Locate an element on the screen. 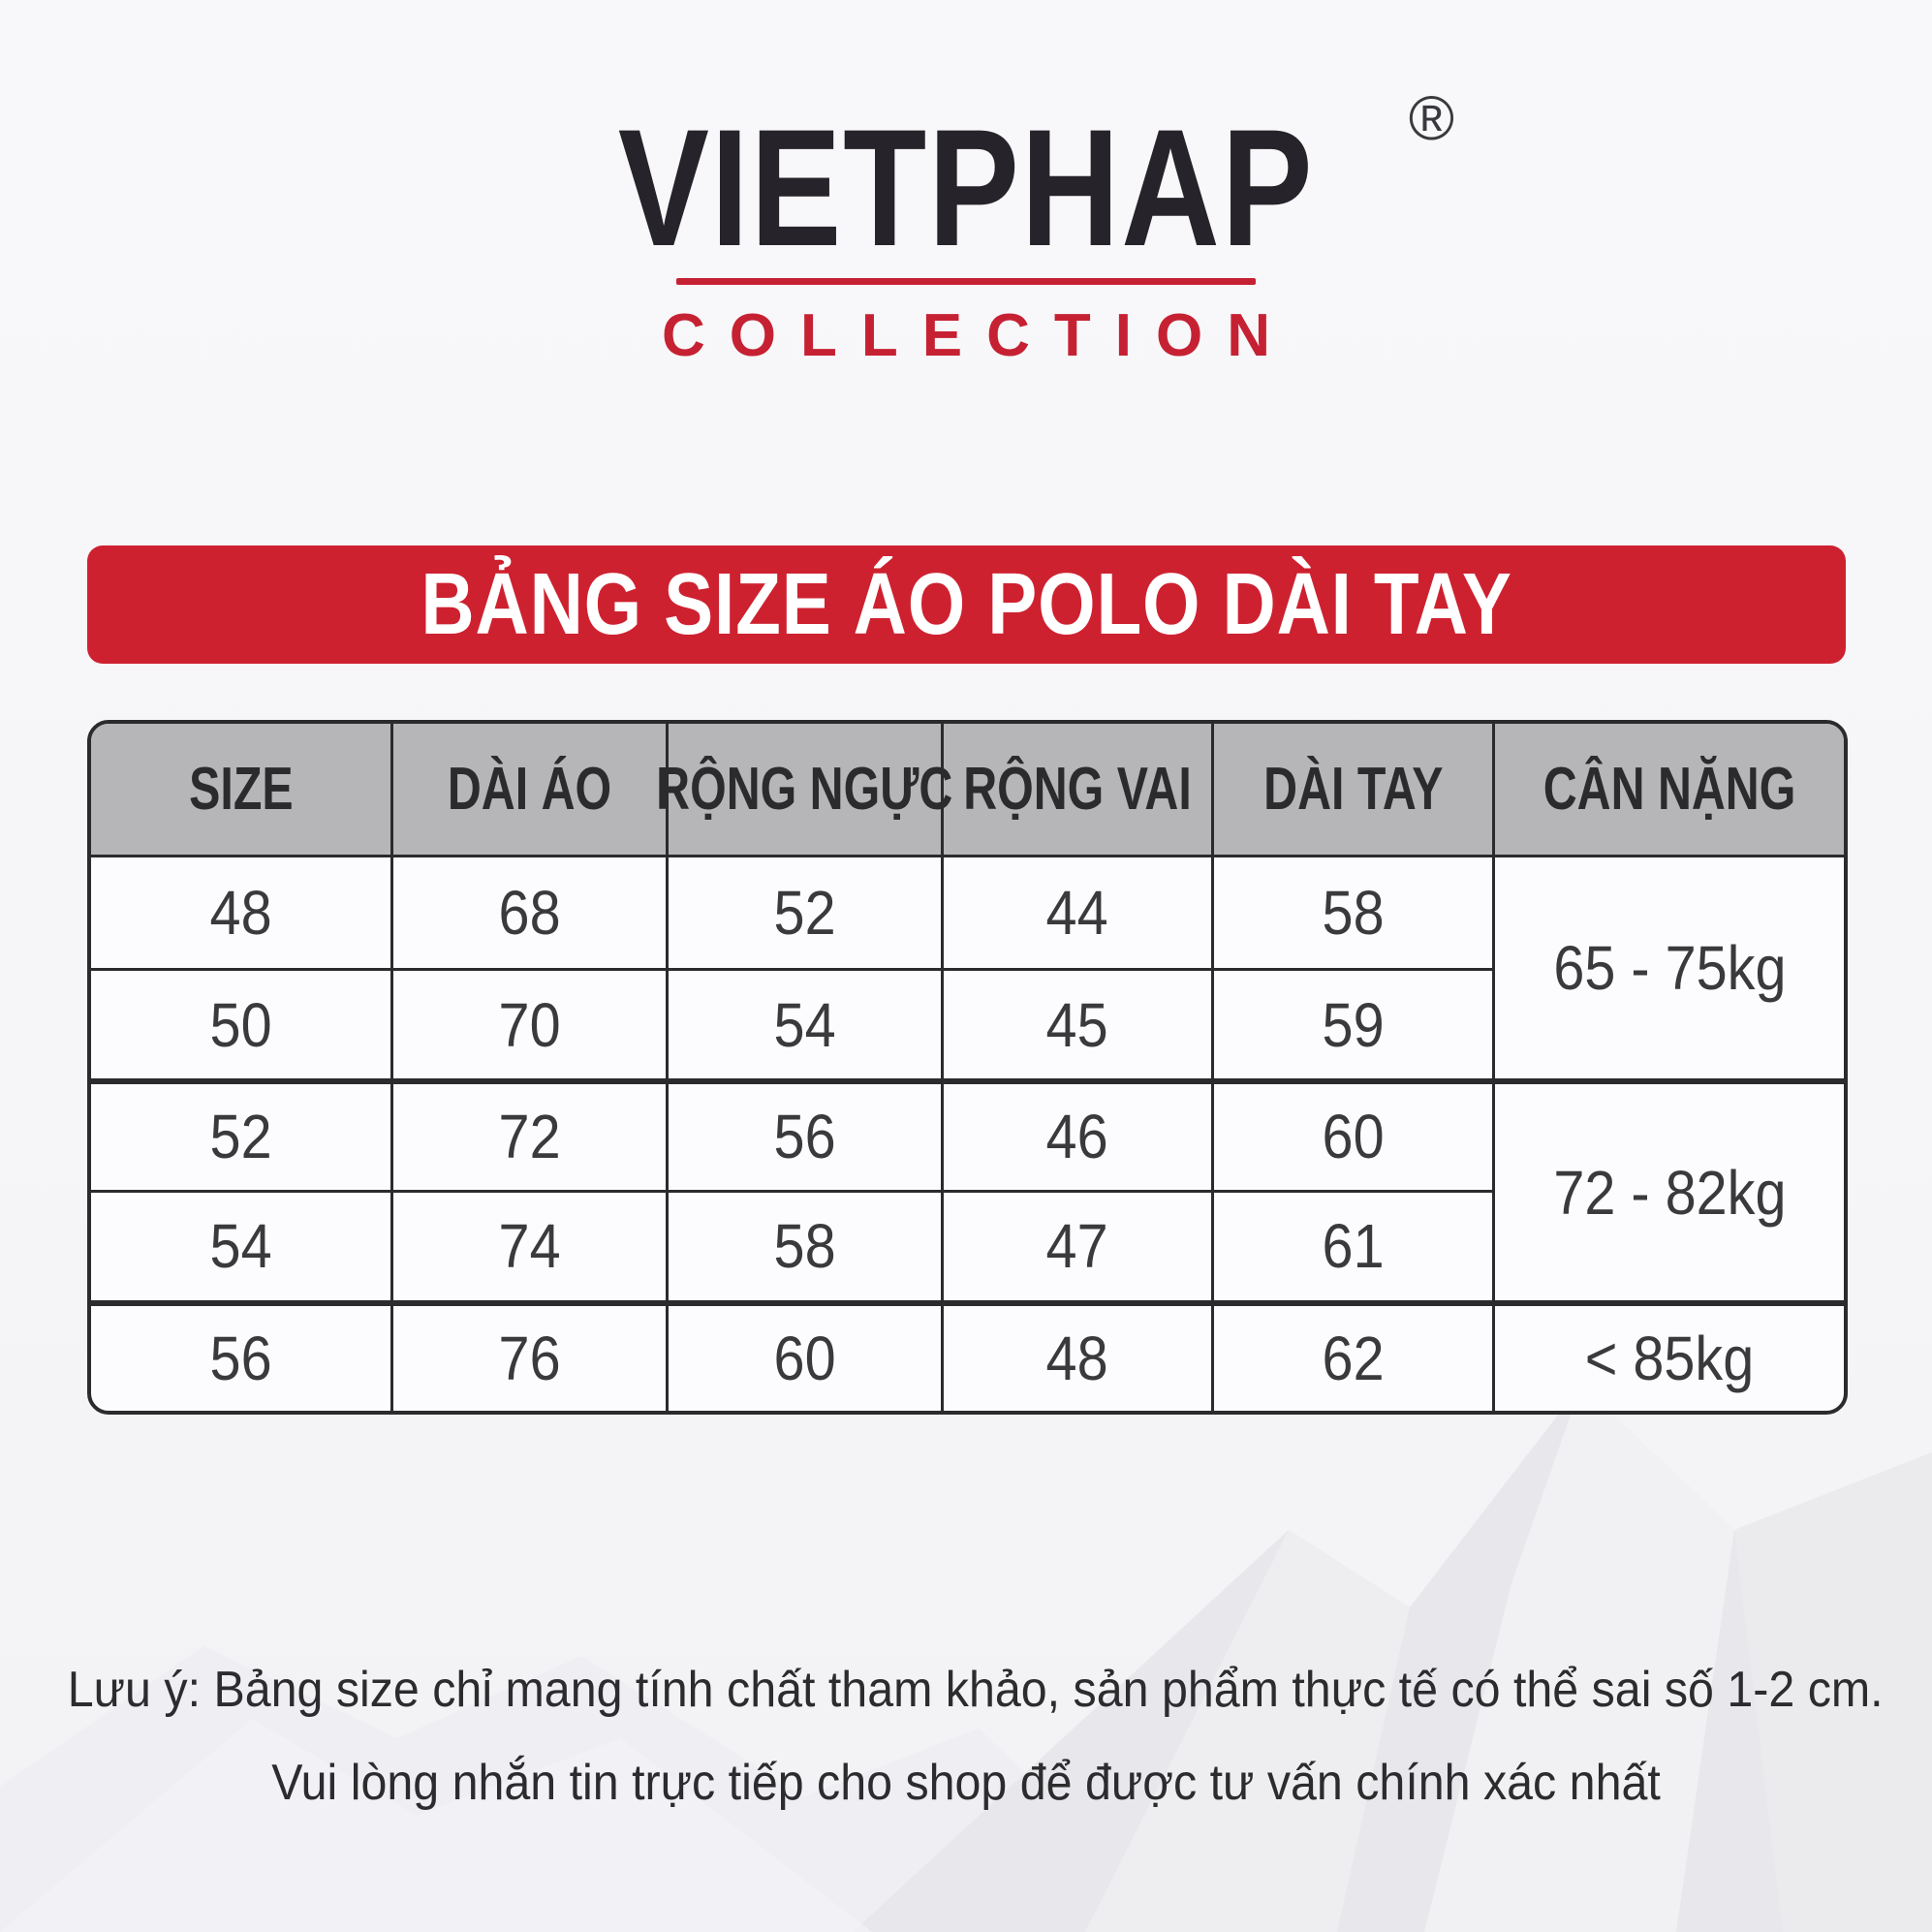  table-cell: 45 is located at coordinates (1078, 1023).